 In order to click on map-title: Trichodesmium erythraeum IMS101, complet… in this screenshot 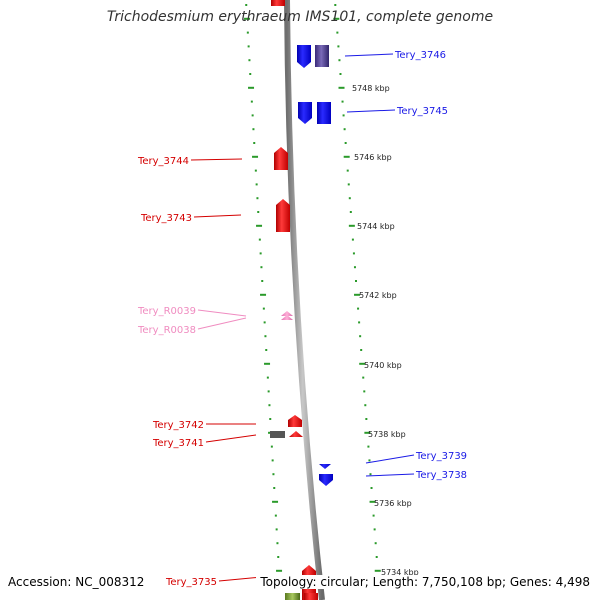, I will do `click(300, 17)`.